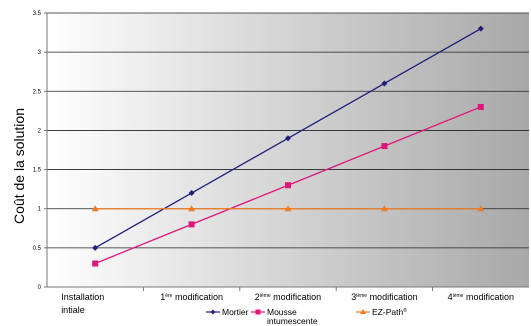  Describe the element at coordinates (405, 310) in the screenshot. I see `legend-label-superscript: ®` at that location.